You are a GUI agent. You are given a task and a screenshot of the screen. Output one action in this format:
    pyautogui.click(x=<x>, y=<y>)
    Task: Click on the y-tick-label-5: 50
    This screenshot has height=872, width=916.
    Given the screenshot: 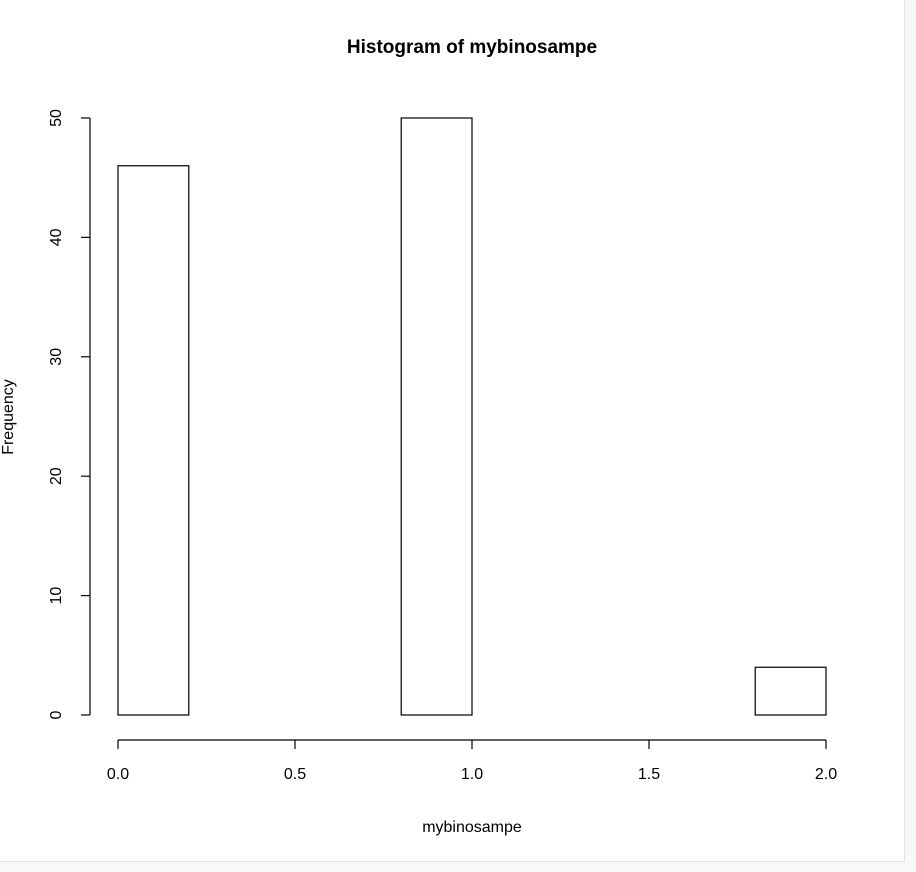 What is the action you would take?
    pyautogui.click(x=56, y=118)
    